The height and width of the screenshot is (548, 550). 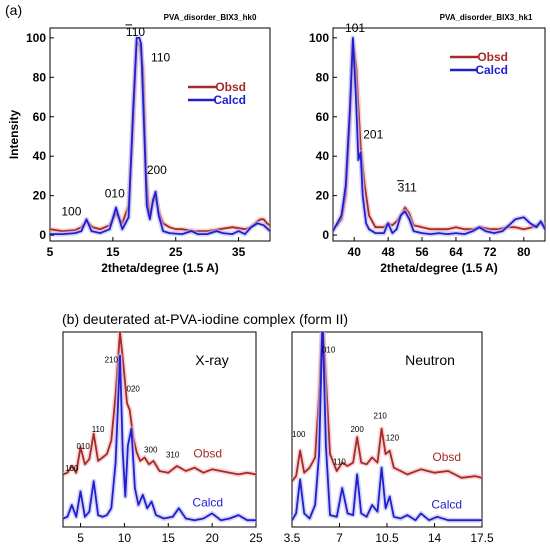 I want to click on panel-title: PVA_disorder_BIX3_hk0, so click(x=210, y=17).